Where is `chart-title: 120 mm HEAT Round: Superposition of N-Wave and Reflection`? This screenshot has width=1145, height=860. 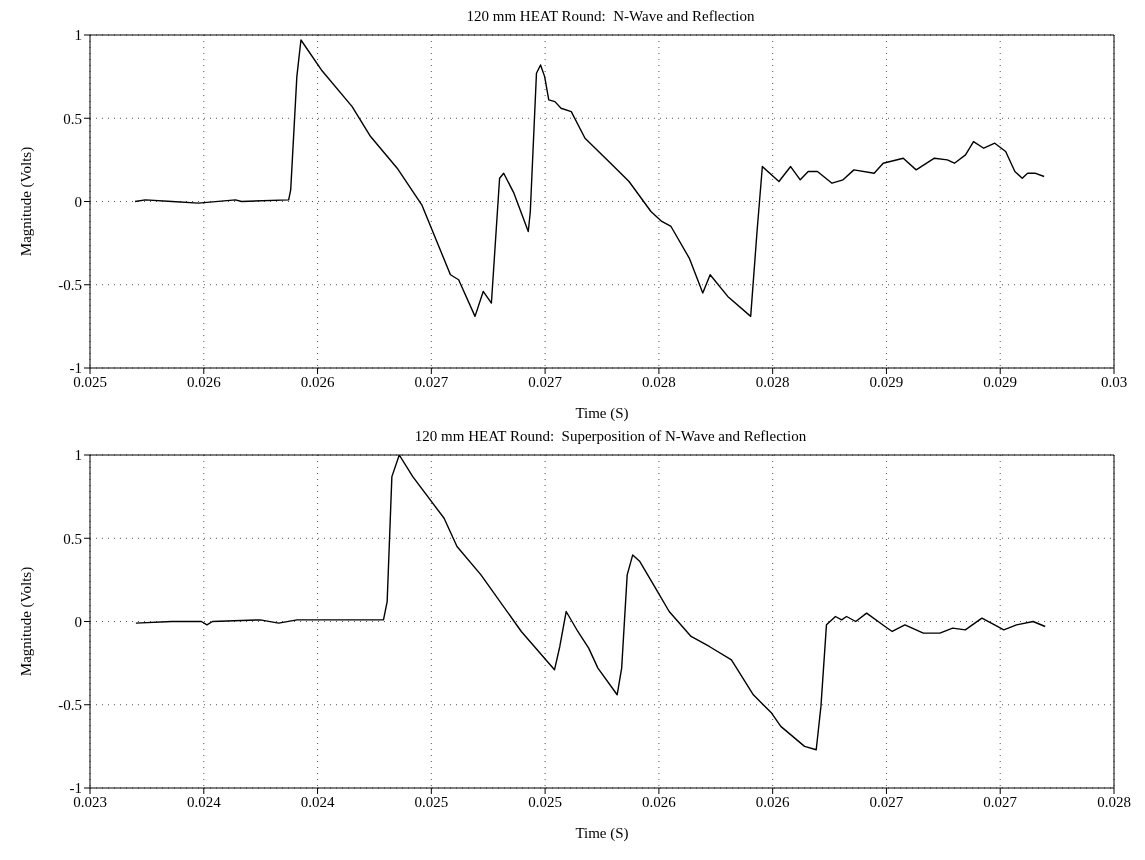
chart-title: 120 mm HEAT Round: Superposition of N-Wave and Reflection is located at coordinates (610, 437).